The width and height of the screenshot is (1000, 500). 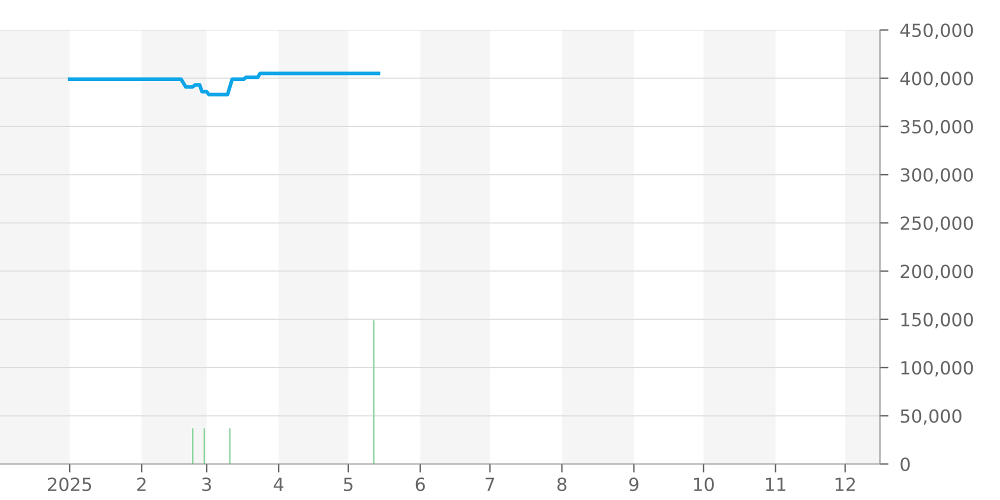 What do you see at coordinates (937, 320) in the screenshot?
I see `y-tick-label: 150,000` at bounding box center [937, 320].